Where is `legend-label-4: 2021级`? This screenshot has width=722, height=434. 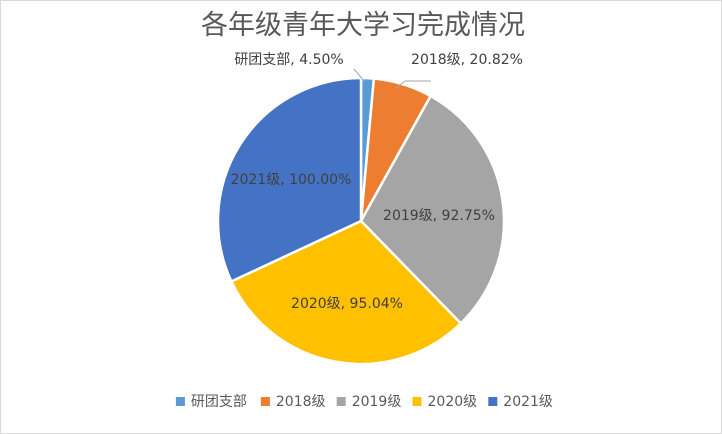
legend-label-4: 2021级 is located at coordinates (528, 402).